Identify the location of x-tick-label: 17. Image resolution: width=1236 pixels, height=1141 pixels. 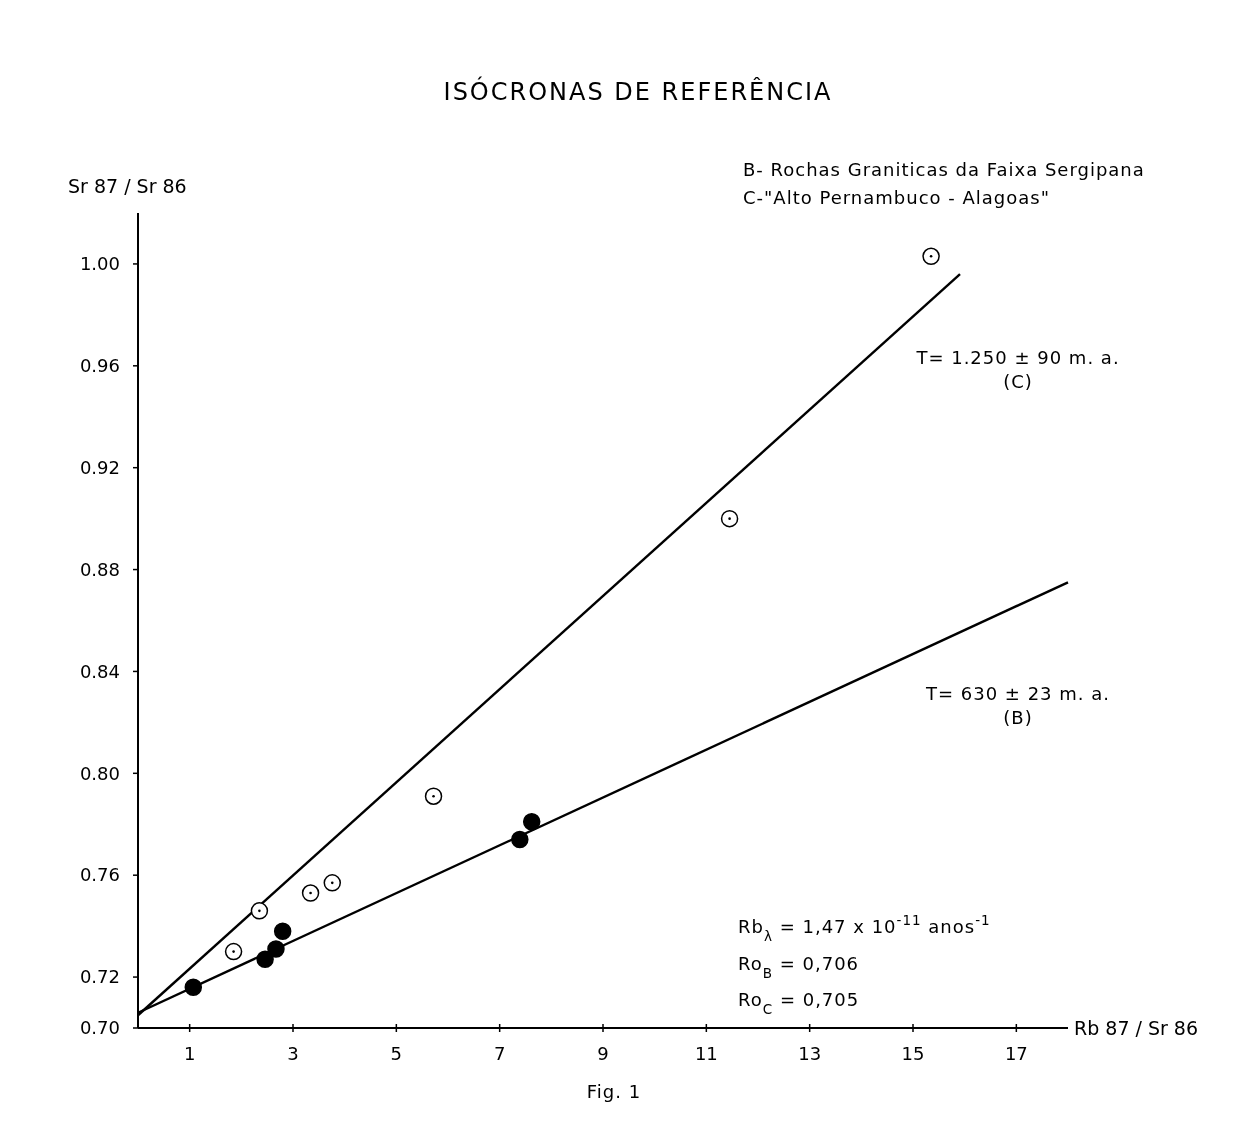
(1016, 1053).